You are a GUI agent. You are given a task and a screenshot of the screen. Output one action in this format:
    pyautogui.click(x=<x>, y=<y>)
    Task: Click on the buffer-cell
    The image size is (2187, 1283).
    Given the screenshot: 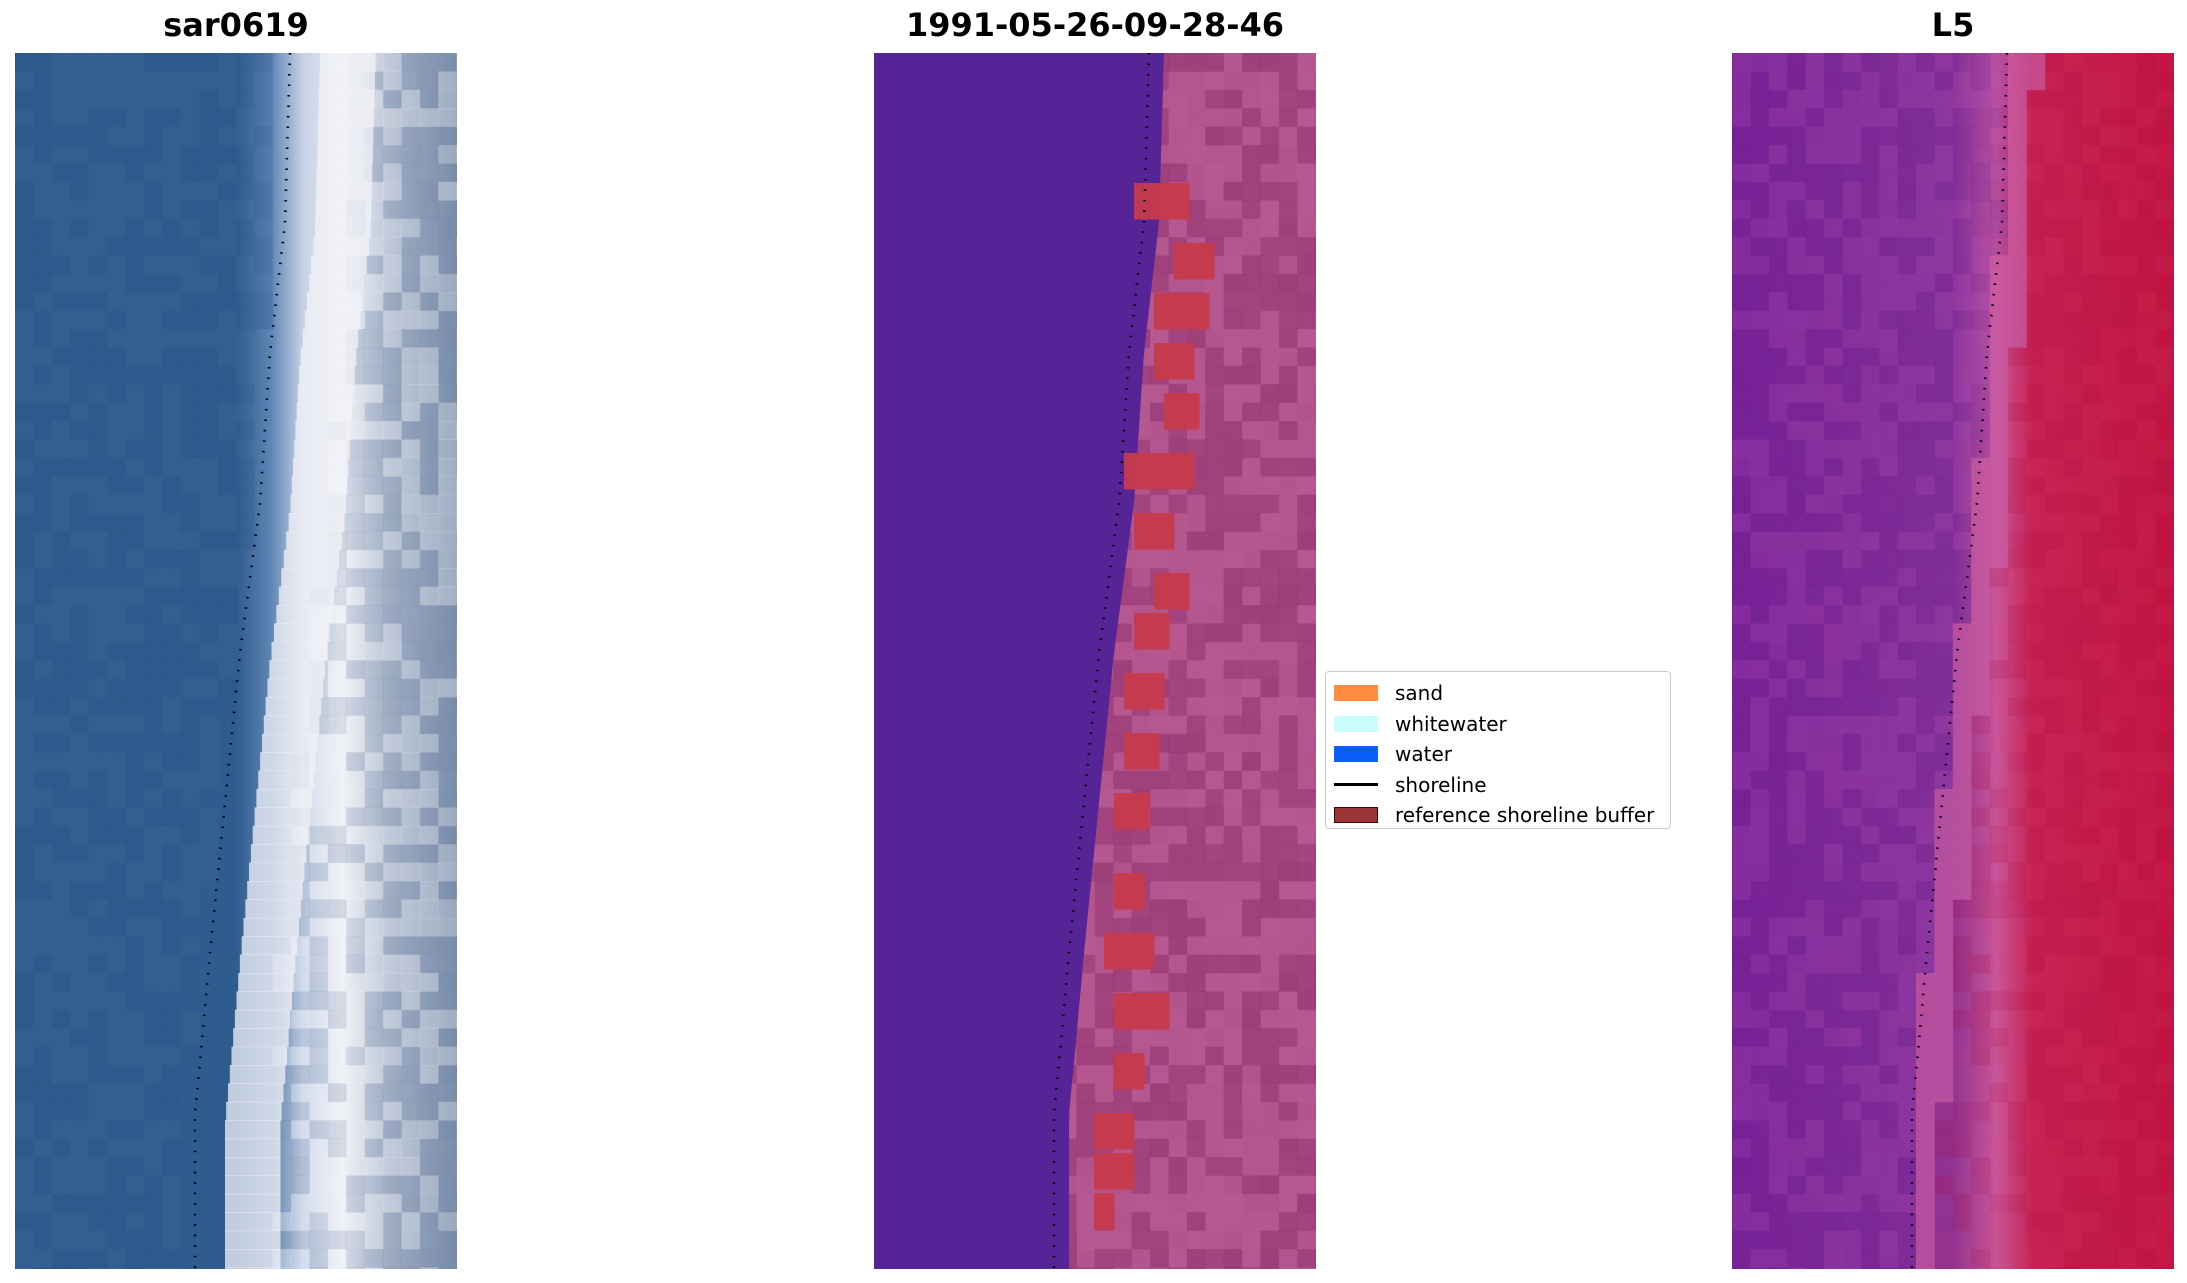 What is the action you would take?
    pyautogui.click(x=1182, y=411)
    